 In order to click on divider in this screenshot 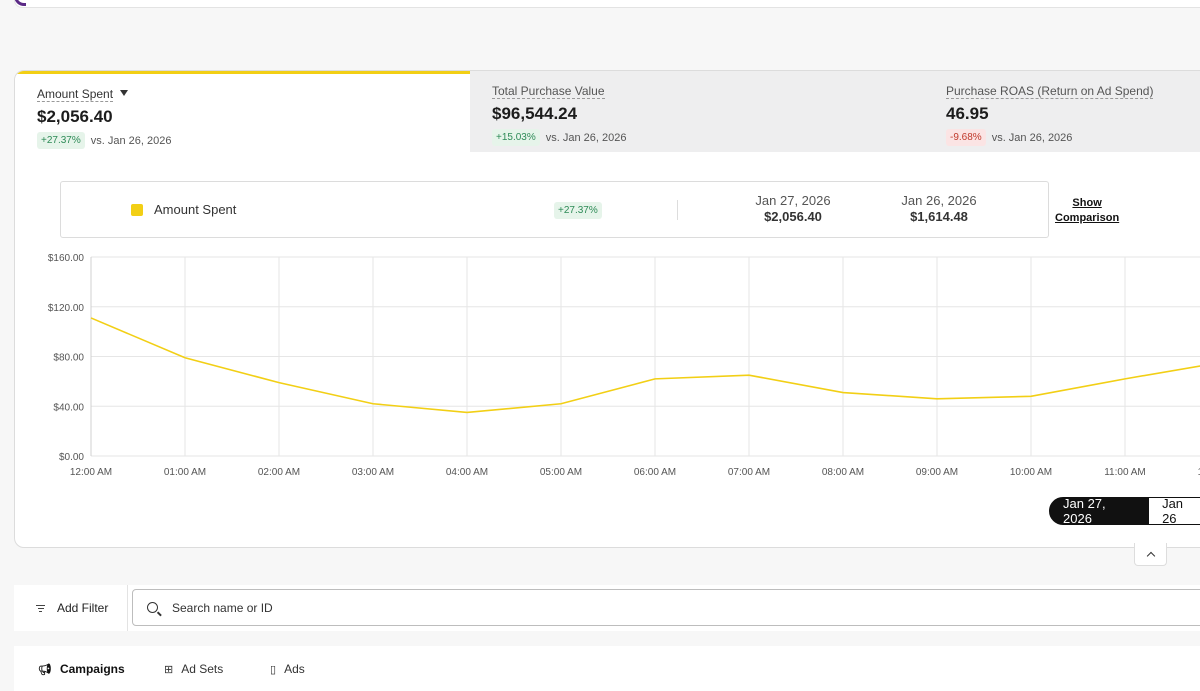, I will do `click(677, 210)`.